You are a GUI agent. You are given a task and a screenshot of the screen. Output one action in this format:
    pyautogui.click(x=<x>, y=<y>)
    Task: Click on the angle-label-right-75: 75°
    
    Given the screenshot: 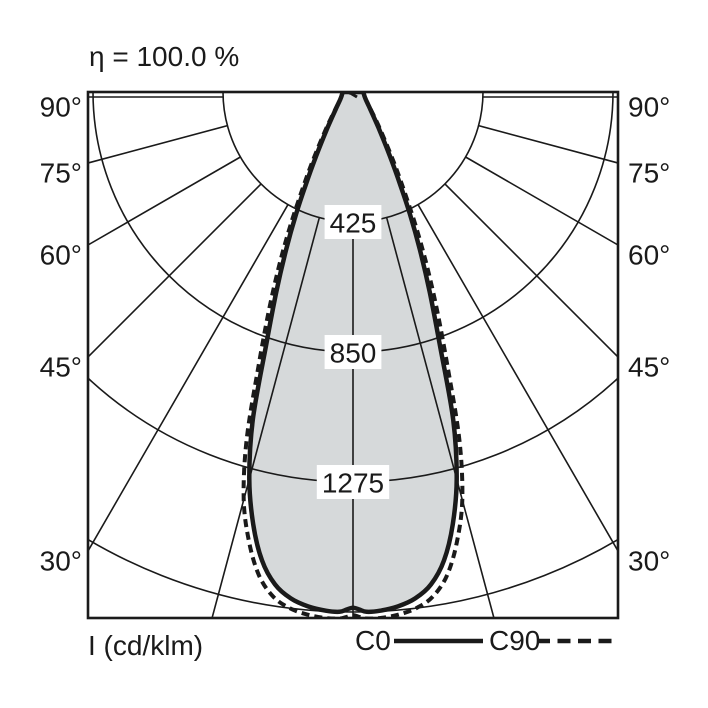 What is the action you would take?
    pyautogui.click(x=649, y=173)
    